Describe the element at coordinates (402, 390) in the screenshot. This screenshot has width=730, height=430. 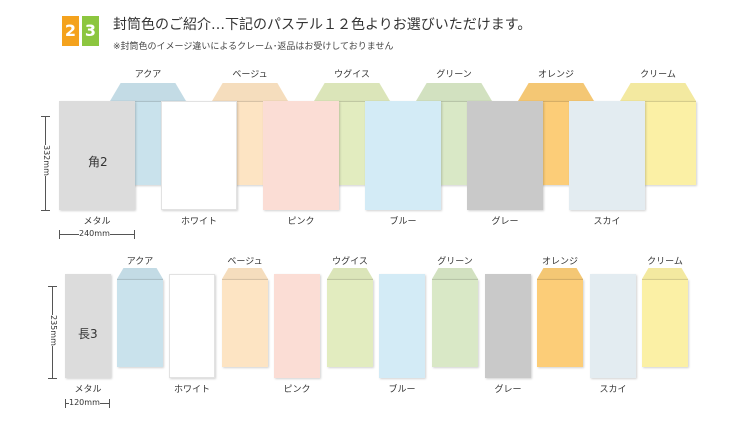
I see `row2-envelope-label: ブルー` at that location.